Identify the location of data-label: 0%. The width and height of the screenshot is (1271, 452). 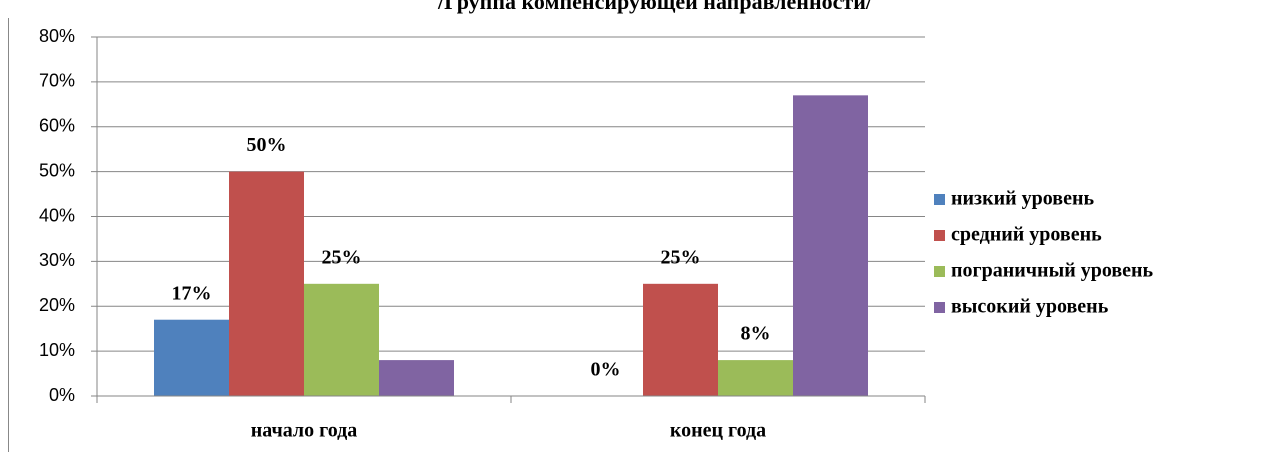
(606, 370).